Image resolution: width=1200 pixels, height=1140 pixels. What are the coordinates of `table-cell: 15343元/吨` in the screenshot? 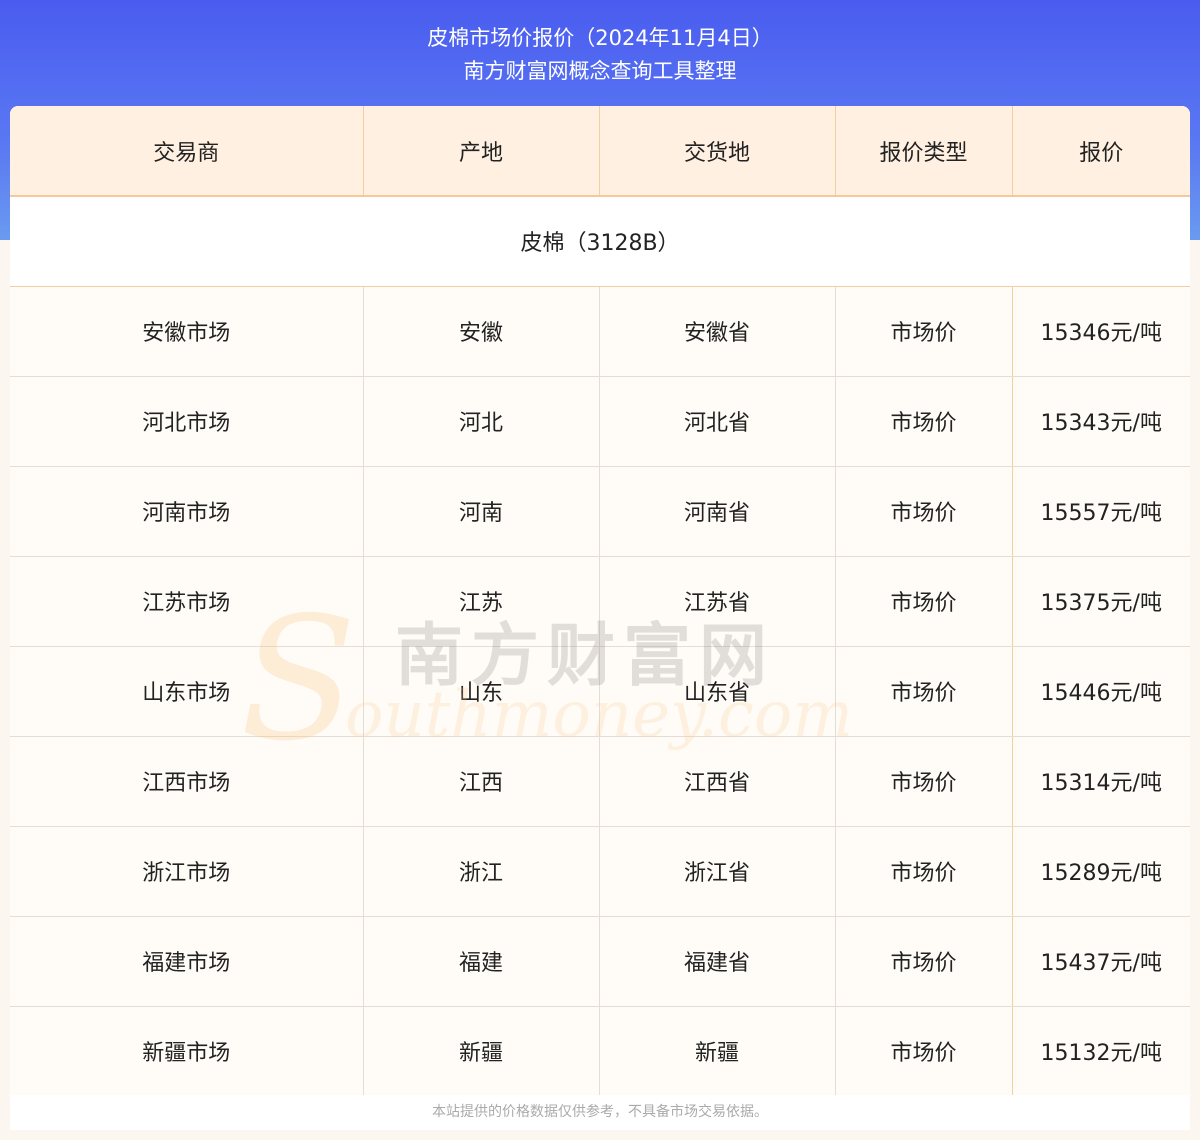 It's located at (1101, 421).